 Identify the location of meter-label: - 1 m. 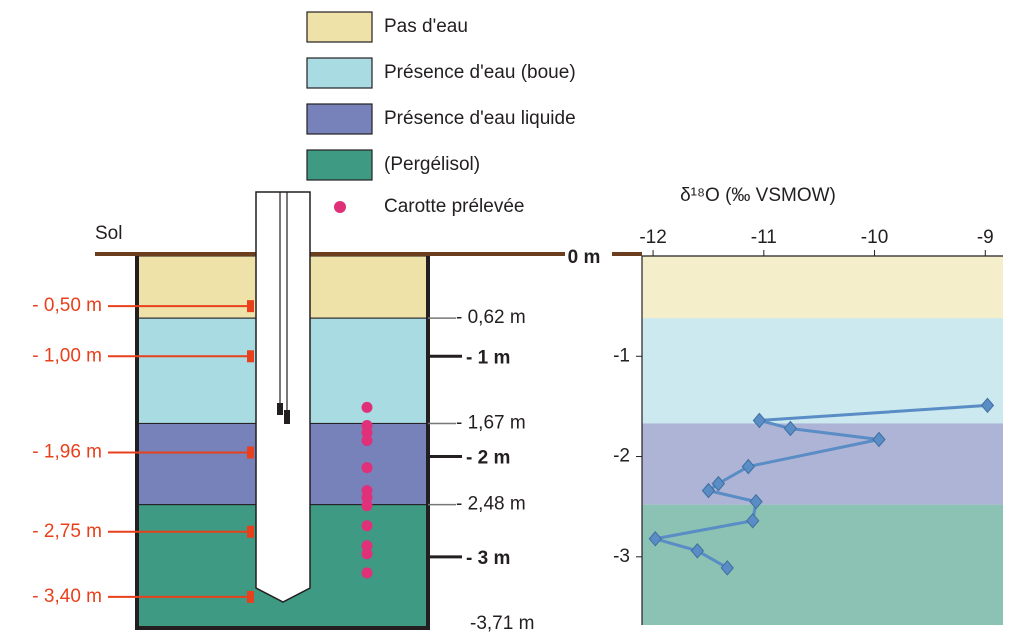
(488, 357).